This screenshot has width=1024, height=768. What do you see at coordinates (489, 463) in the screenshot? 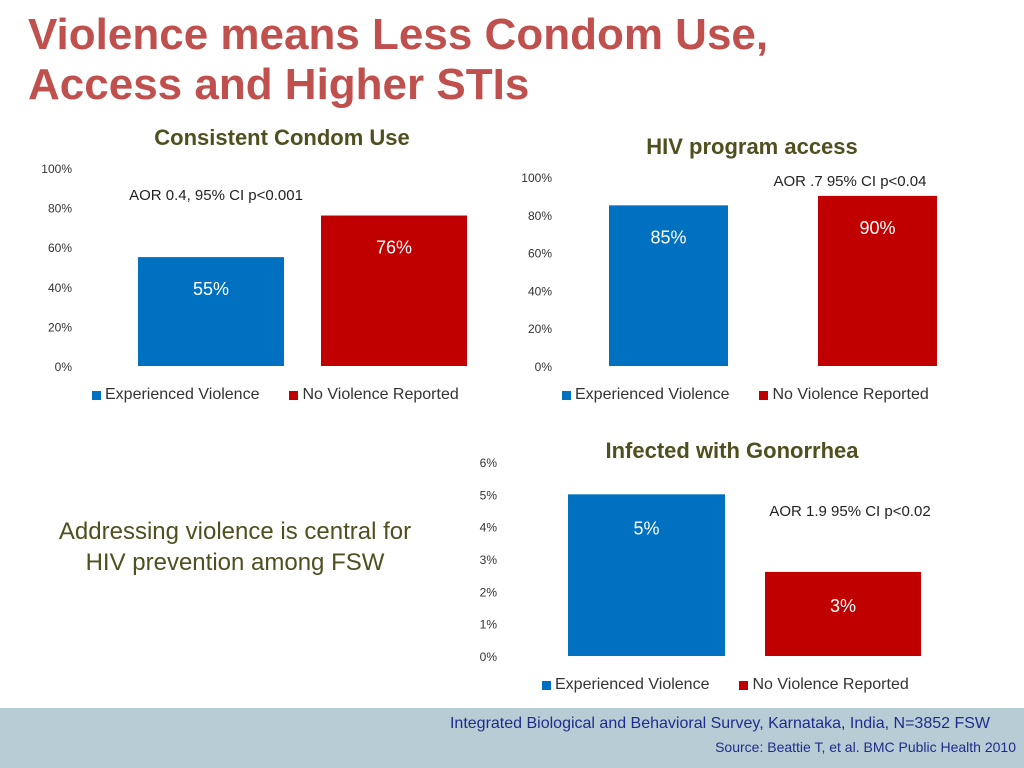
I see `y-tick-label: 6%` at bounding box center [489, 463].